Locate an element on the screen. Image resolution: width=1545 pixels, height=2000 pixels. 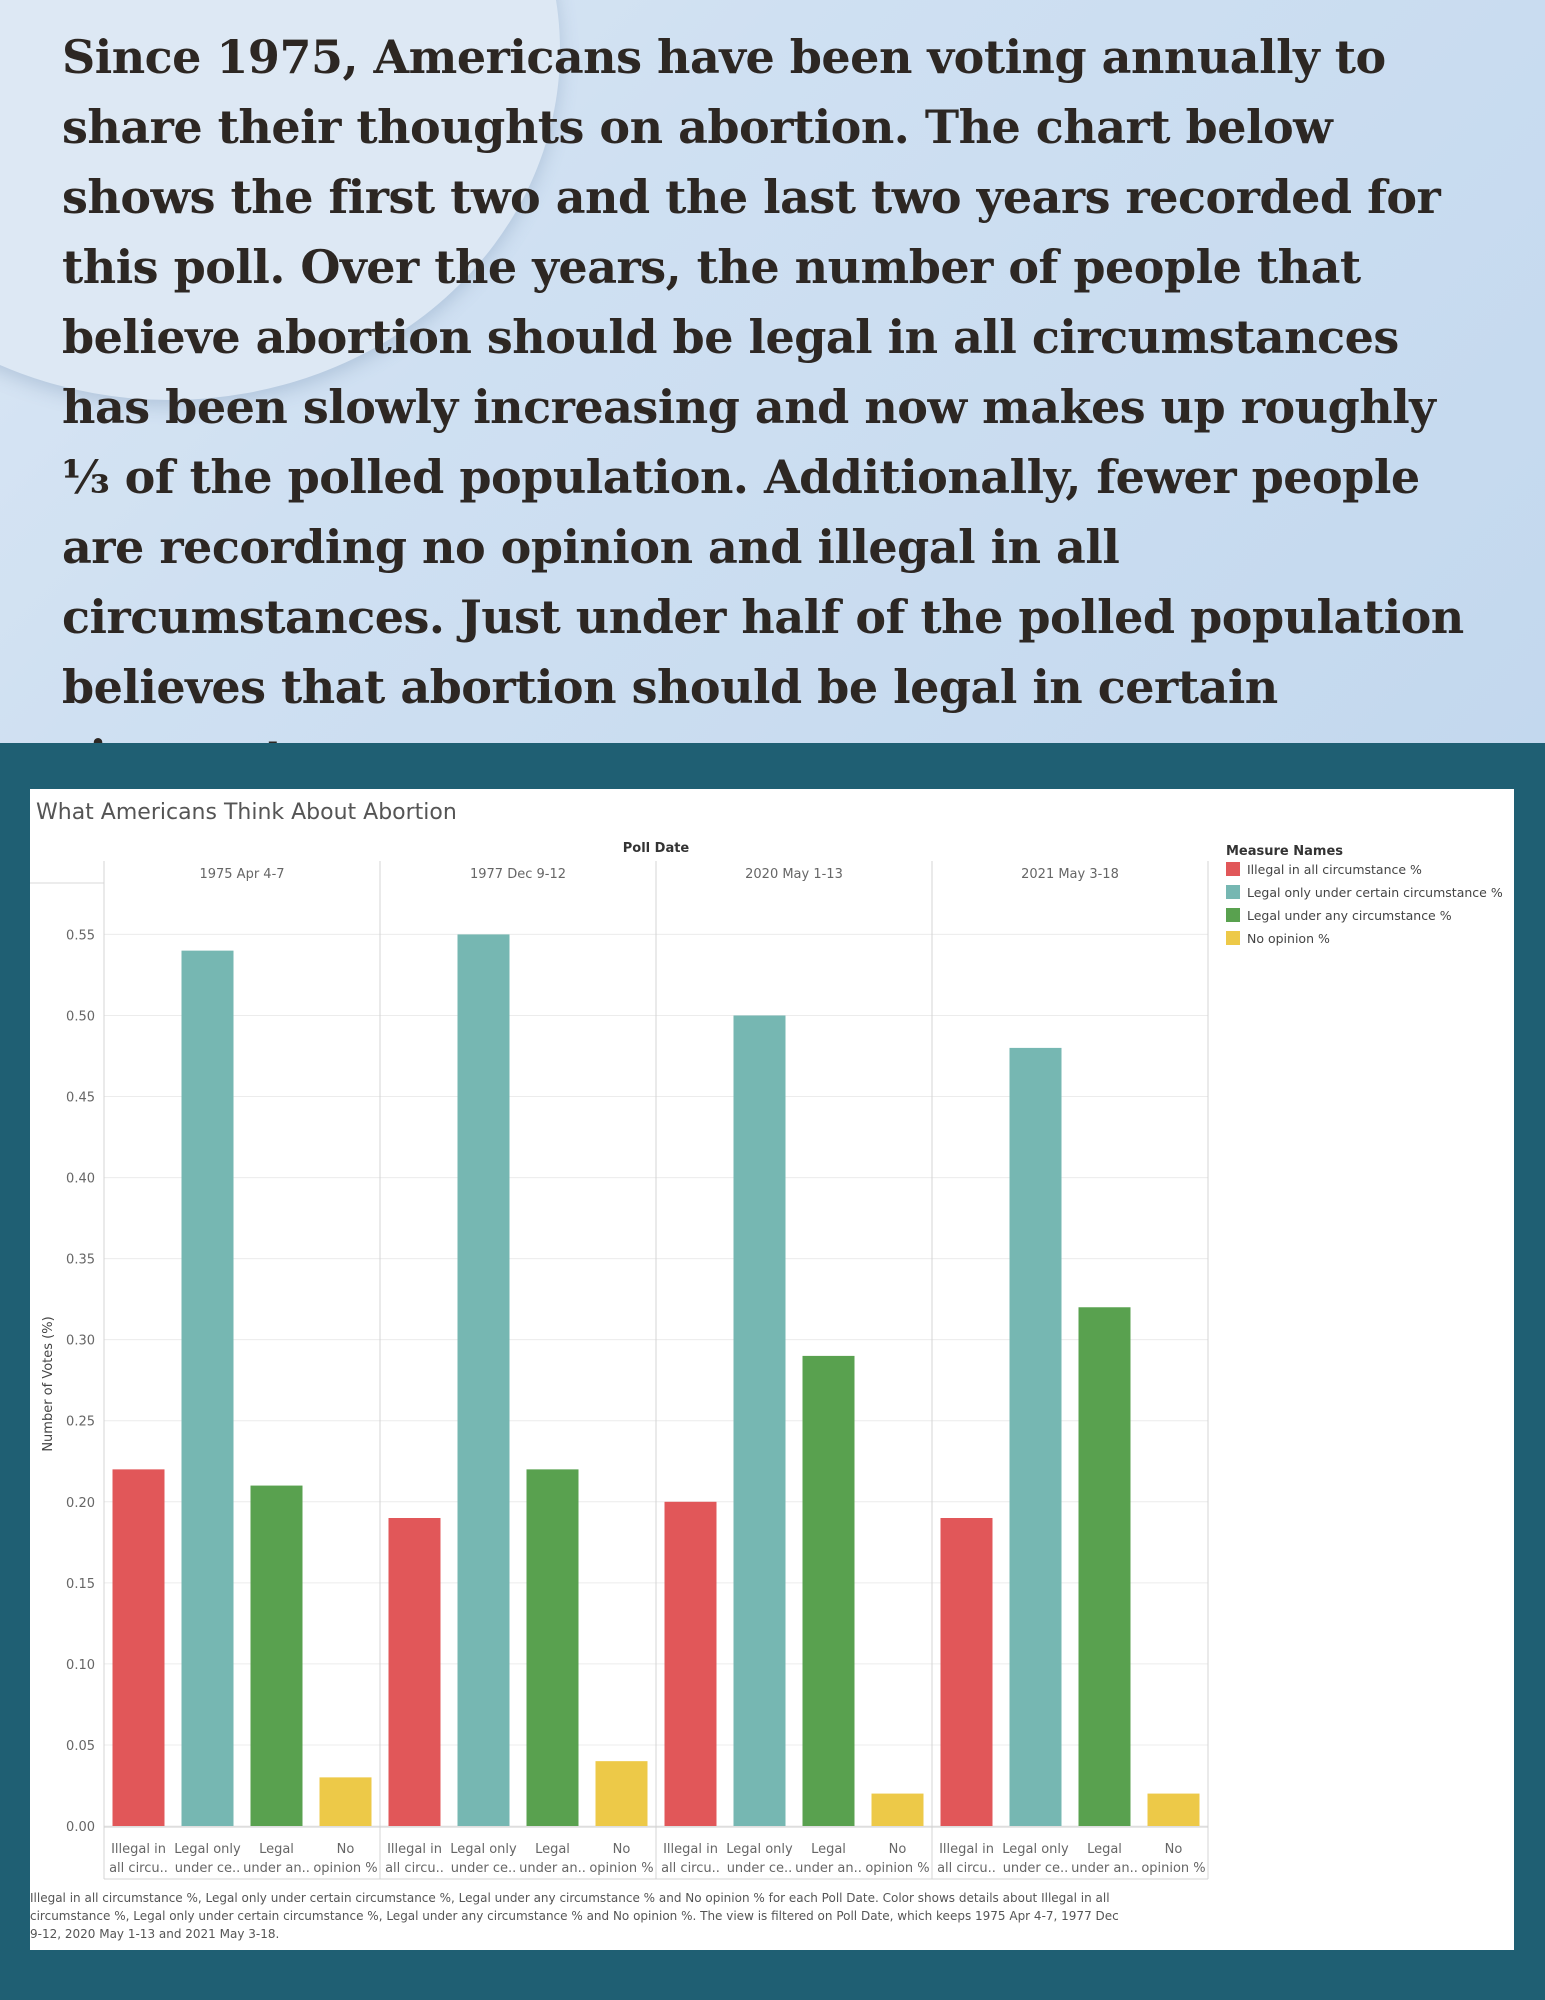
group-header: 2021 May 3-18 is located at coordinates (1070, 874).